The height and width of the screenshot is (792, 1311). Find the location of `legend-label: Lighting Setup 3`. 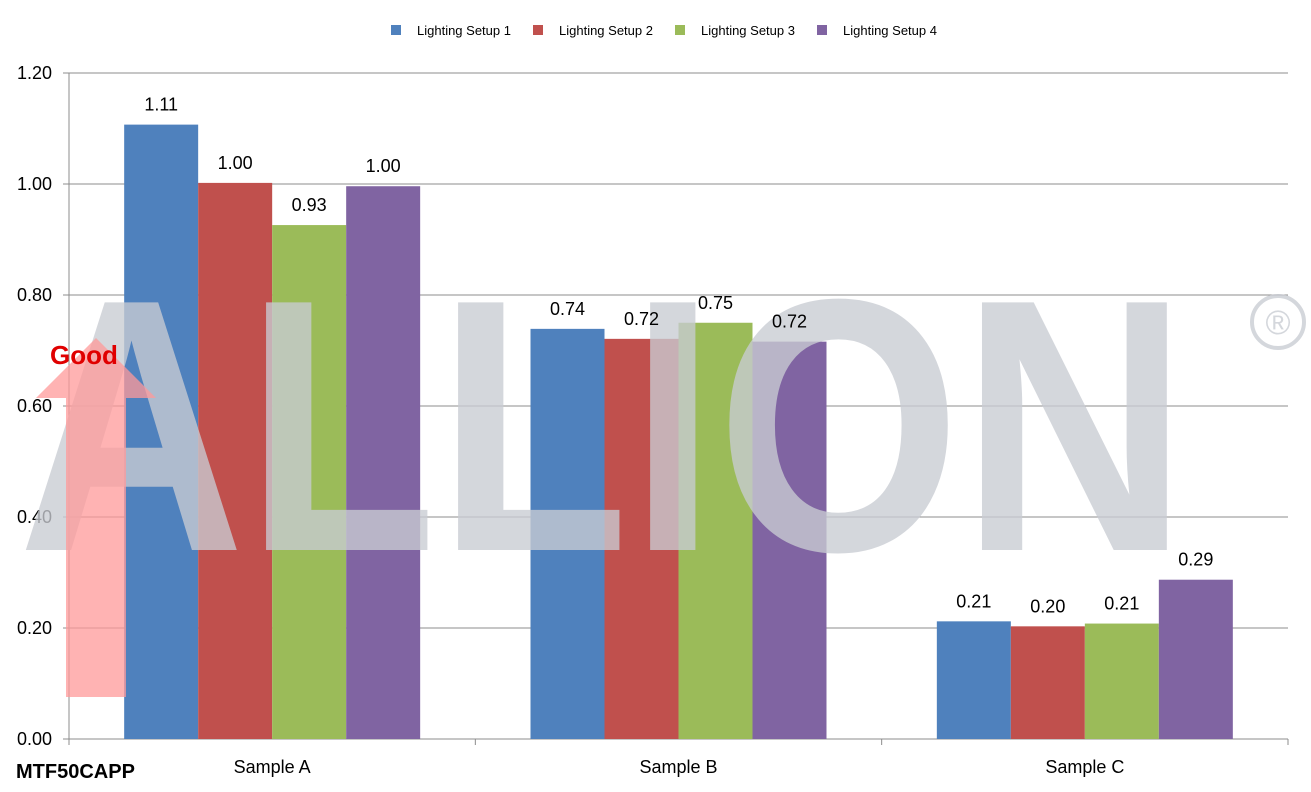

legend-label: Lighting Setup 3 is located at coordinates (748, 30).